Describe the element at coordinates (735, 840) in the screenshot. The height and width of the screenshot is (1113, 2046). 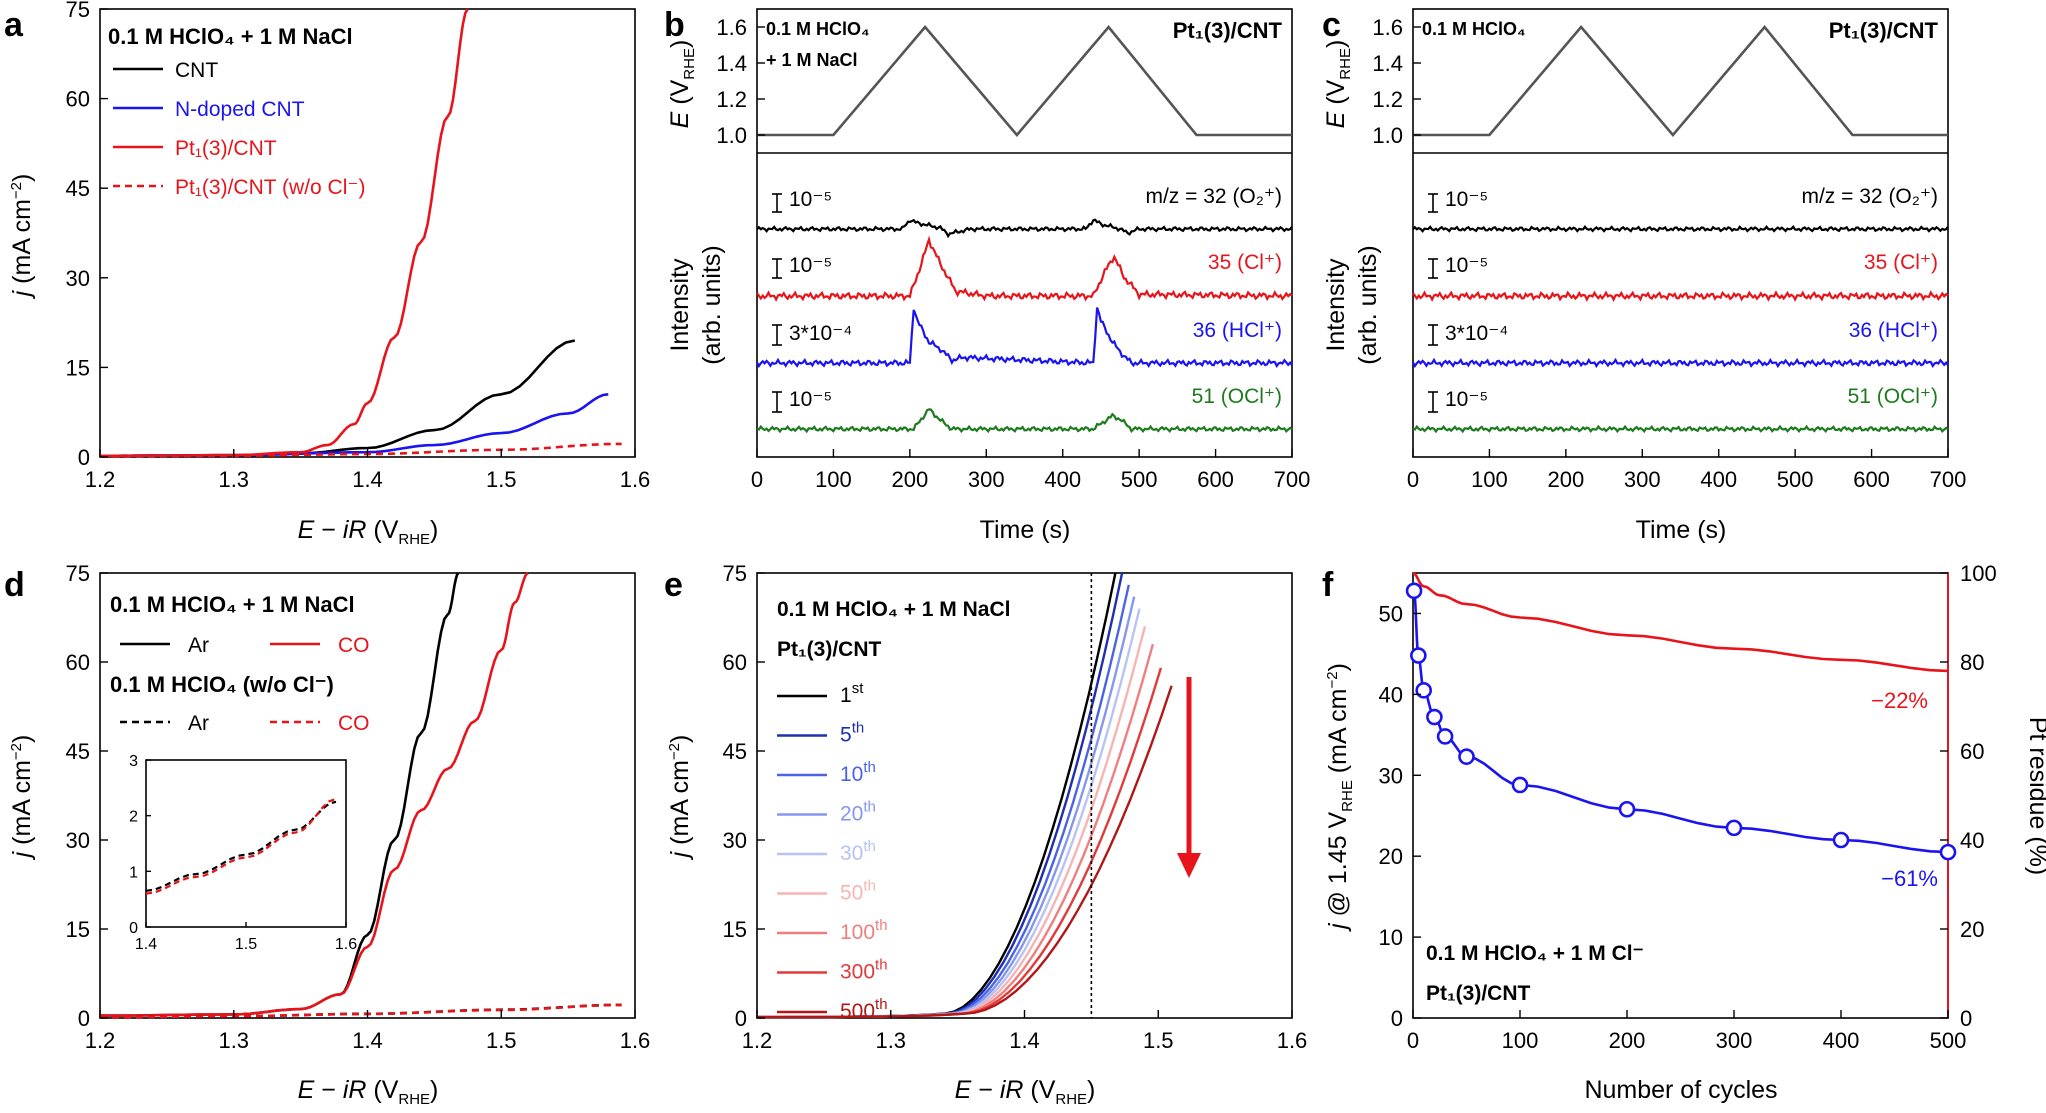
I see `panel-e-ytick-label: 30` at that location.